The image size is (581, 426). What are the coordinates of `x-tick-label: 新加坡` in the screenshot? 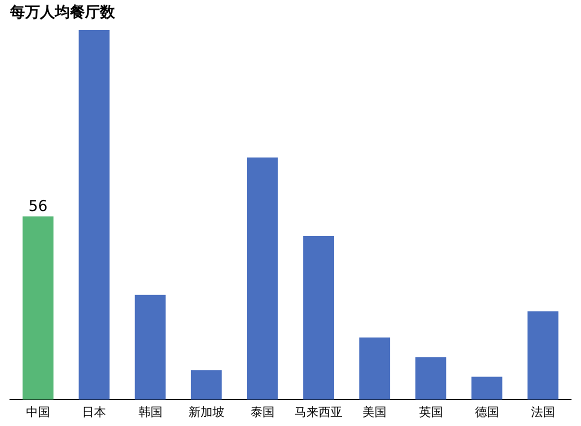 It's located at (206, 411).